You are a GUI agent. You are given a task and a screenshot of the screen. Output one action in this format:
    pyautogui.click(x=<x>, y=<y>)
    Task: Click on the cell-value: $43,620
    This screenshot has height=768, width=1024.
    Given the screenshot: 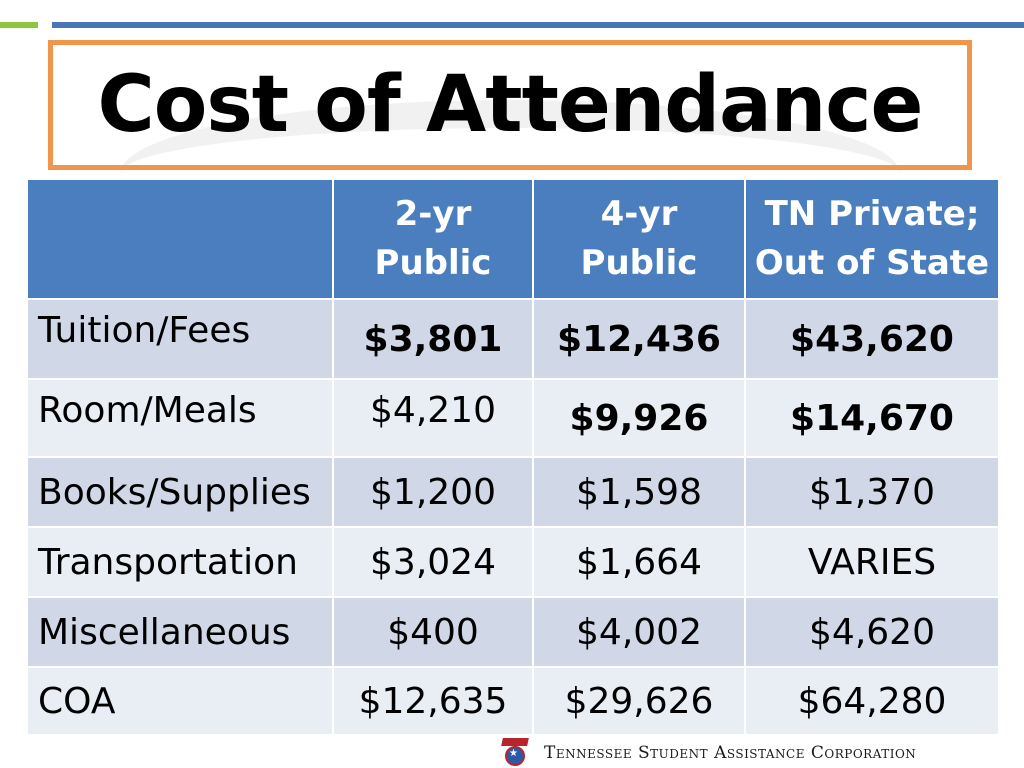 What is the action you would take?
    pyautogui.click(x=872, y=339)
    